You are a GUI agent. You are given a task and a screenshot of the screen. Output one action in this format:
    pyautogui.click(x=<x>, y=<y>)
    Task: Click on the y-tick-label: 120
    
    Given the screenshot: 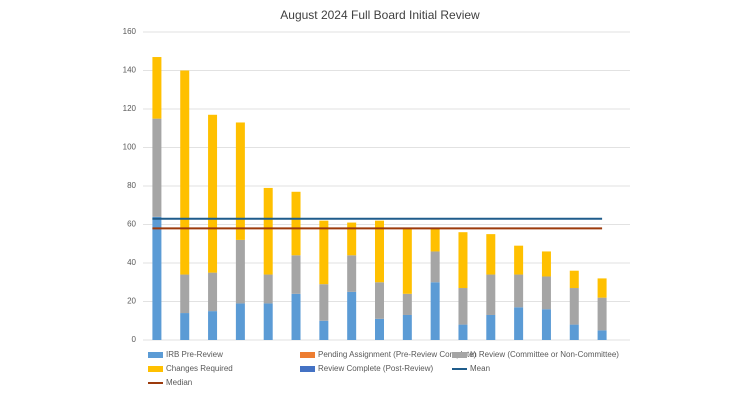 What is the action you would take?
    pyautogui.click(x=130, y=108)
    